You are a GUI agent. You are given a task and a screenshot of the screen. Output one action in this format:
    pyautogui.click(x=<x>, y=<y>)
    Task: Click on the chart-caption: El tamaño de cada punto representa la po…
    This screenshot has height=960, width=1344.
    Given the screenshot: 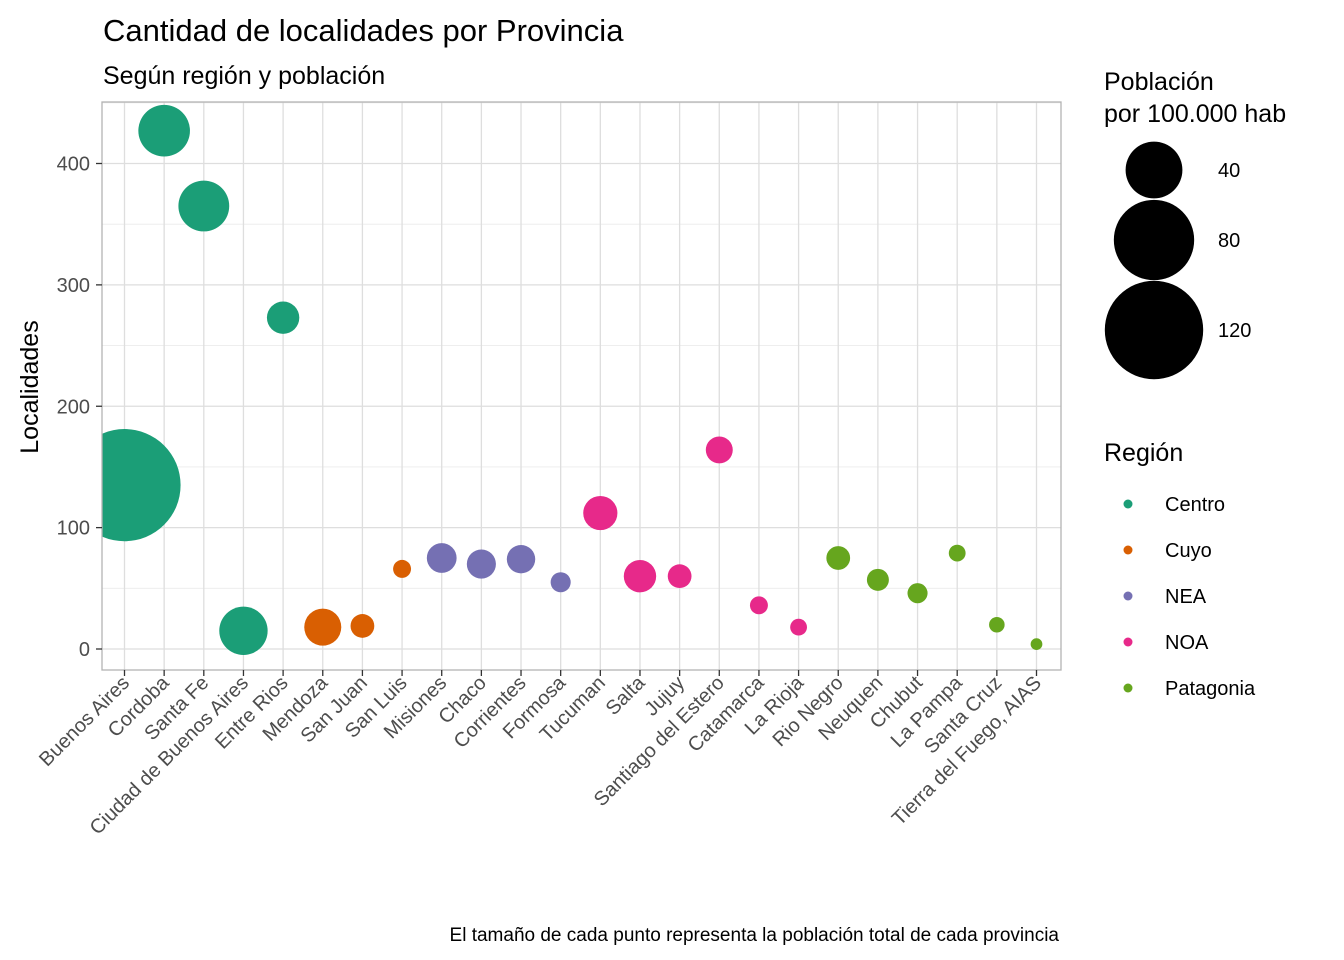 What is the action you would take?
    pyautogui.click(x=755, y=935)
    